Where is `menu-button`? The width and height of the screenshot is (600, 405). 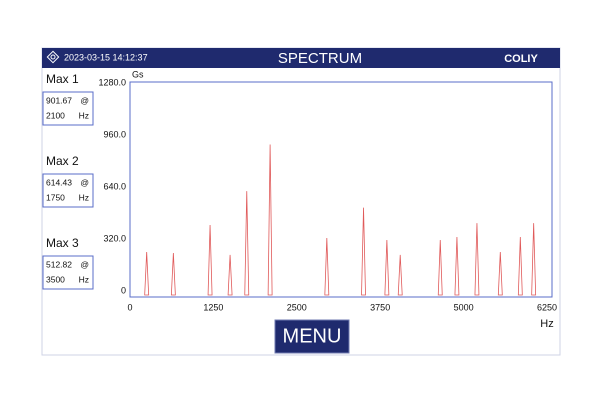
menu-button is located at coordinates (312, 336).